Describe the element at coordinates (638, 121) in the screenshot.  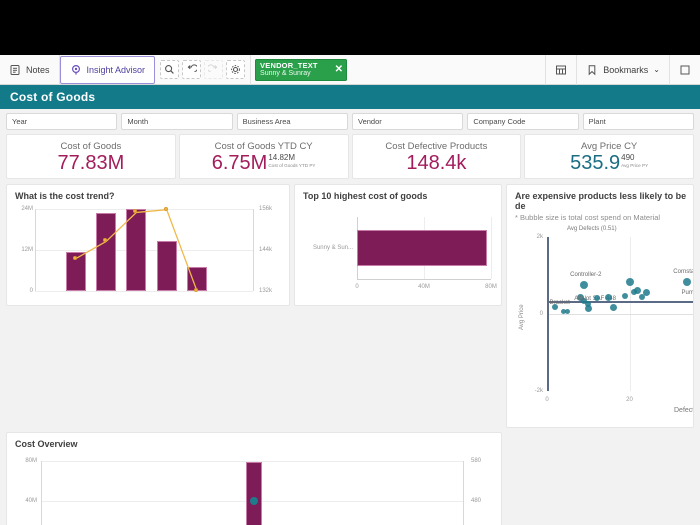
I see `filter-plant: Plant` at that location.